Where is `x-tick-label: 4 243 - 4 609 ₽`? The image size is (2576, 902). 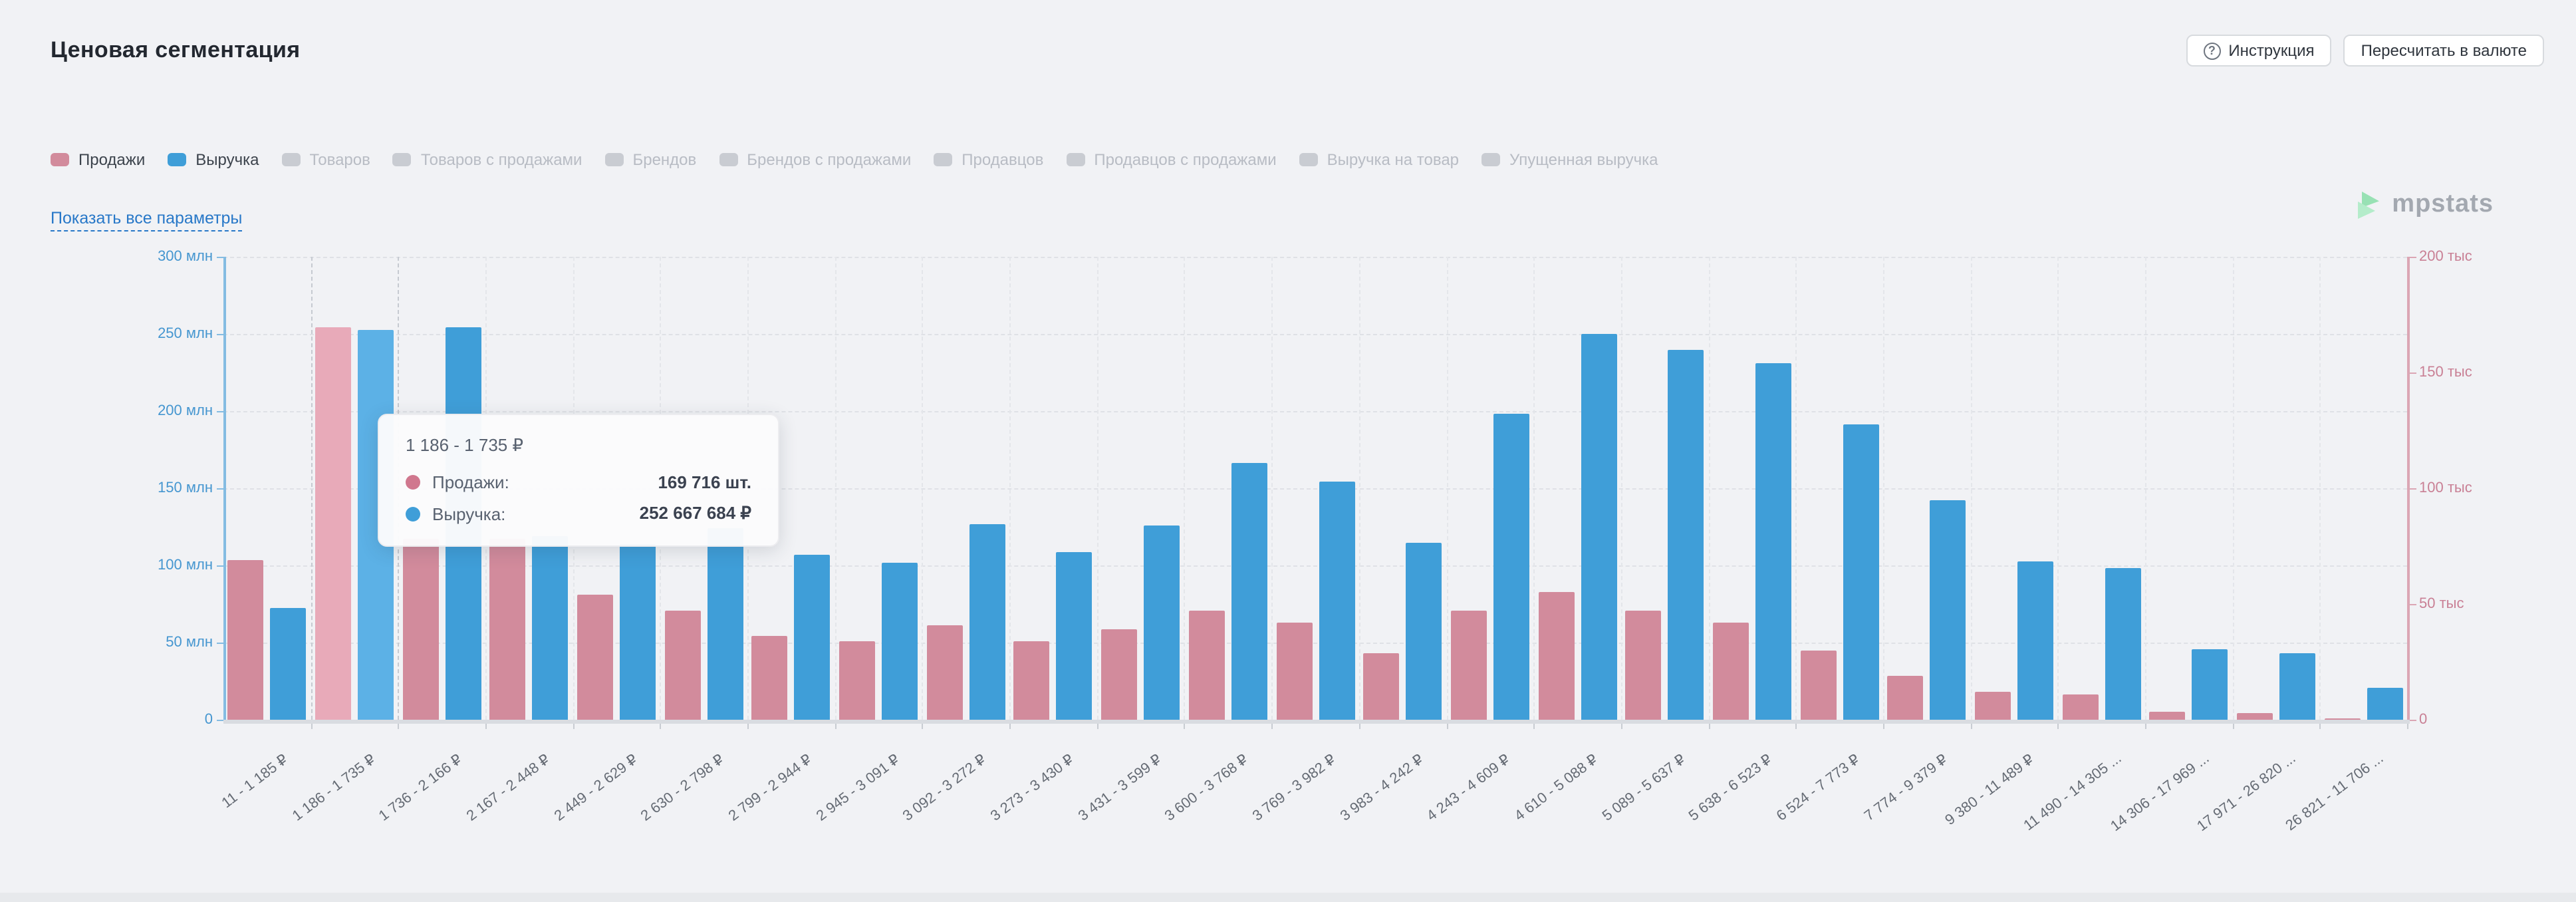 x-tick-label: 4 243 - 4 609 ₽ is located at coordinates (1469, 789).